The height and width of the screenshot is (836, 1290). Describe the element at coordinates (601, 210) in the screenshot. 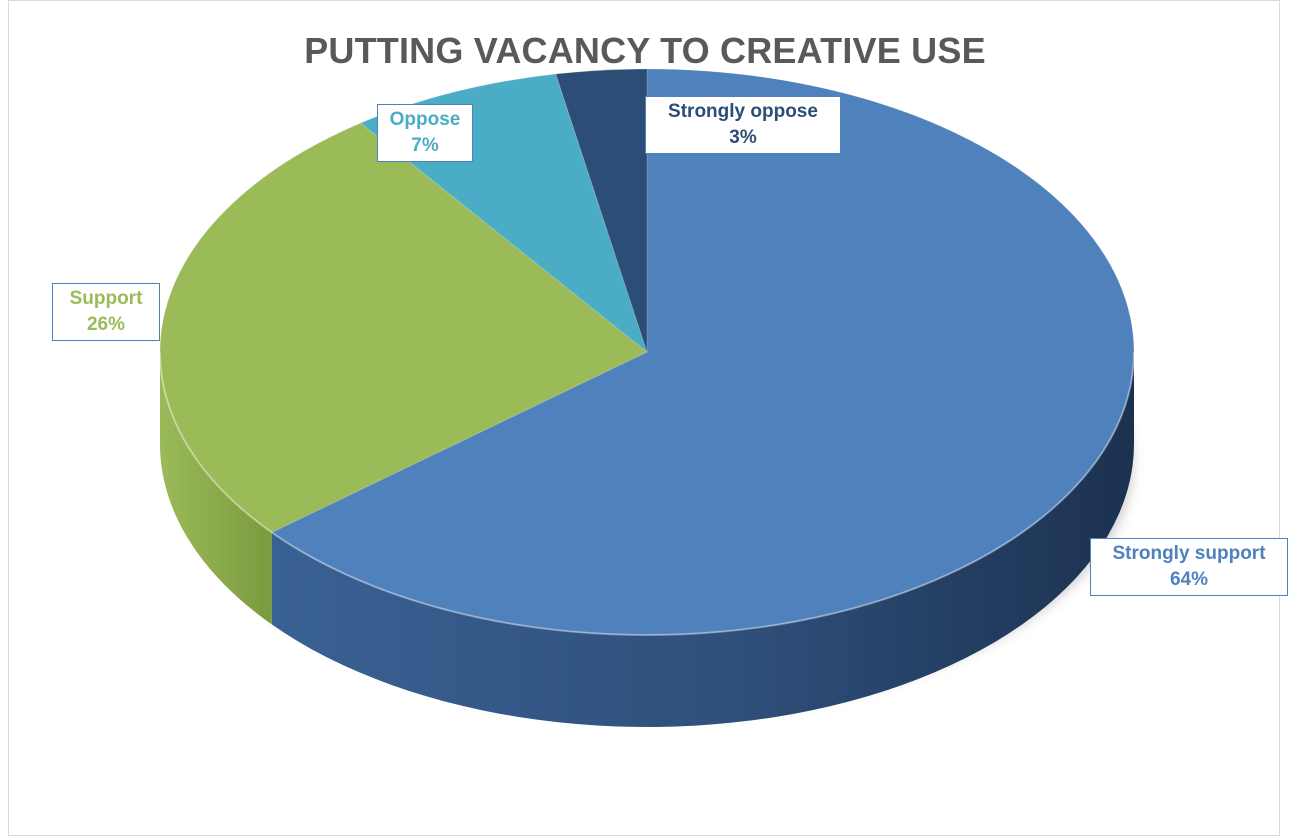

I see `slice-strongly-oppose` at that location.